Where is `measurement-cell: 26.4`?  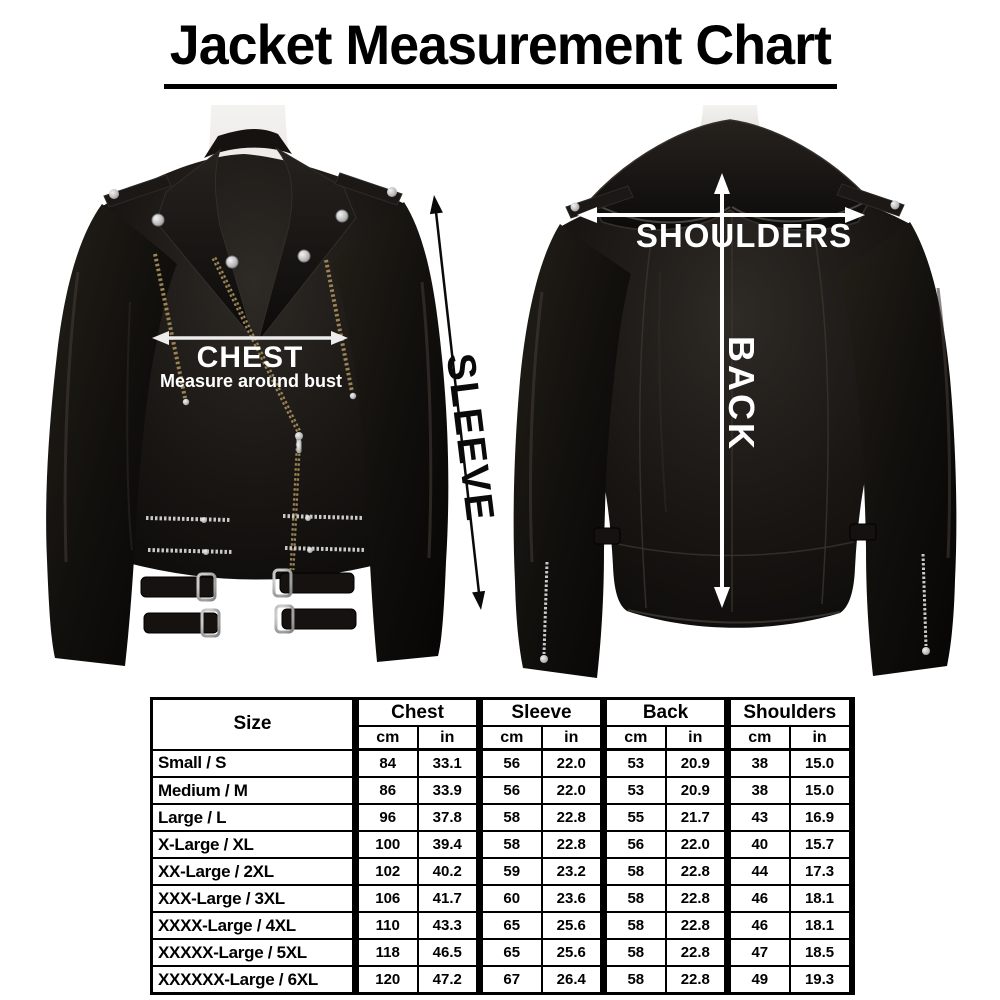 measurement-cell: 26.4 is located at coordinates (572, 980).